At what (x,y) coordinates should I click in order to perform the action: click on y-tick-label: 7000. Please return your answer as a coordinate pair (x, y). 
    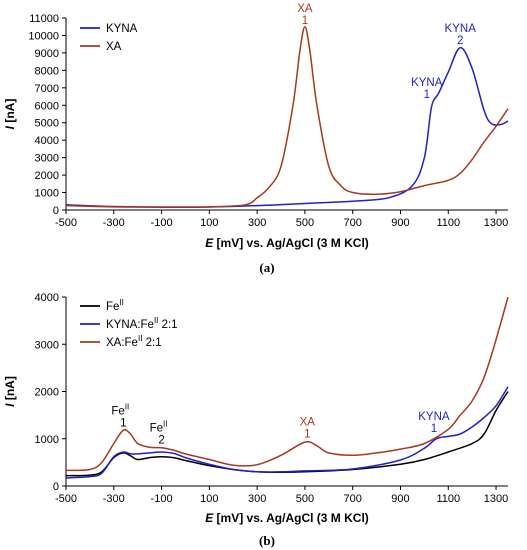
    Looking at the image, I should click on (47, 89).